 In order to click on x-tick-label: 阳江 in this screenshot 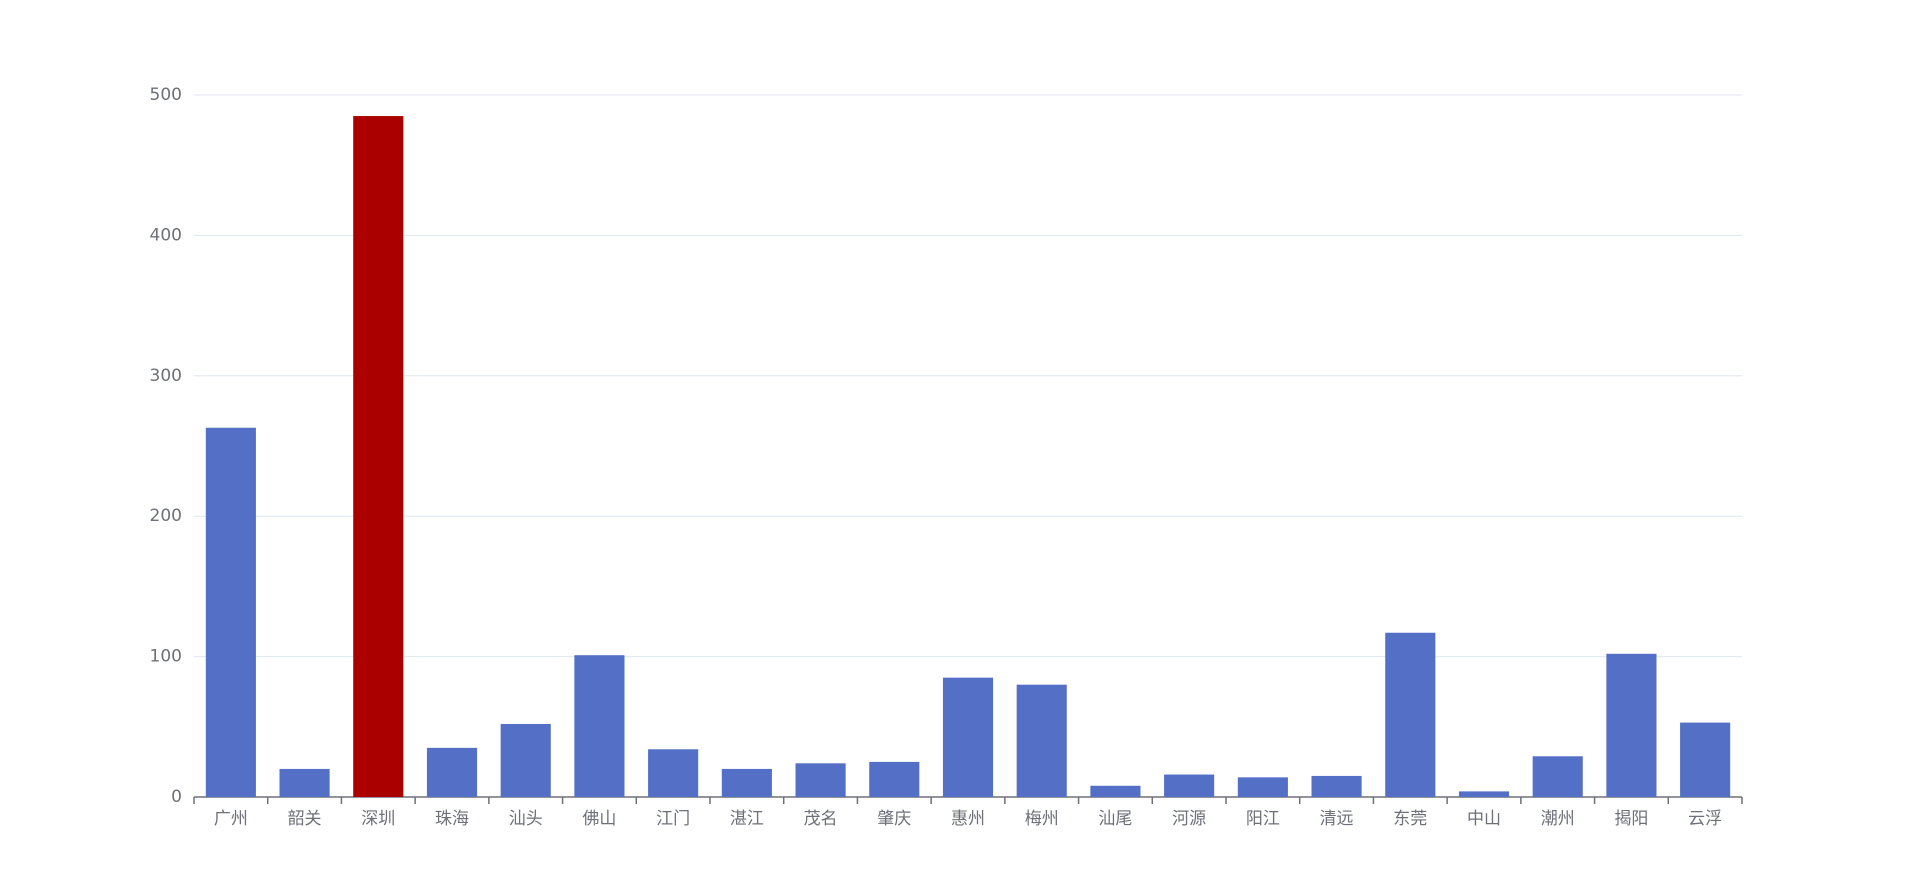, I will do `click(1263, 819)`.